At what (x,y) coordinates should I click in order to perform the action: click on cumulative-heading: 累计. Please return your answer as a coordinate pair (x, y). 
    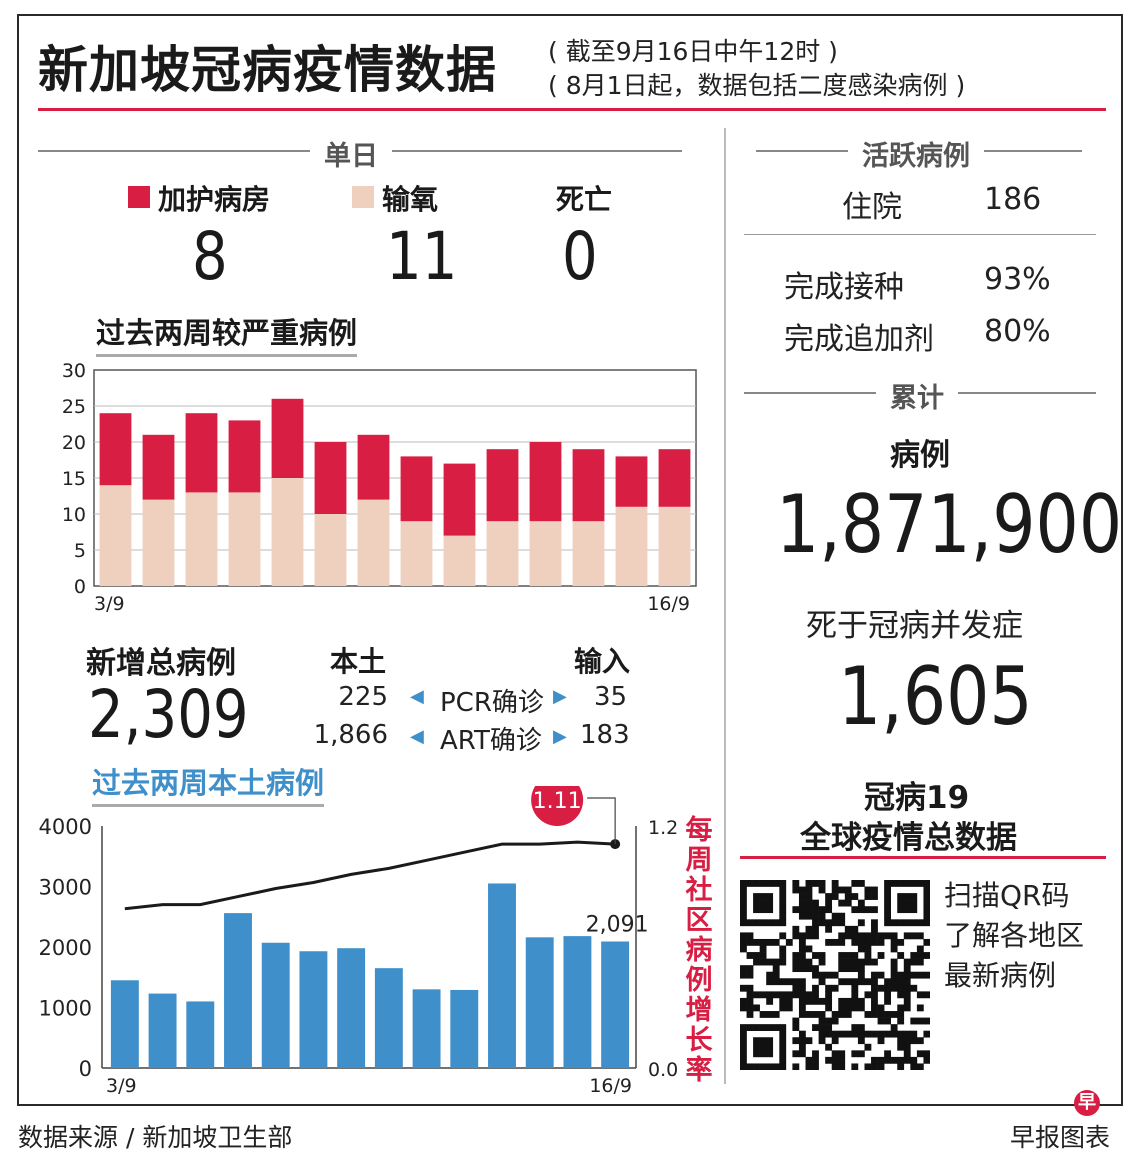
    Looking at the image, I should click on (917, 395).